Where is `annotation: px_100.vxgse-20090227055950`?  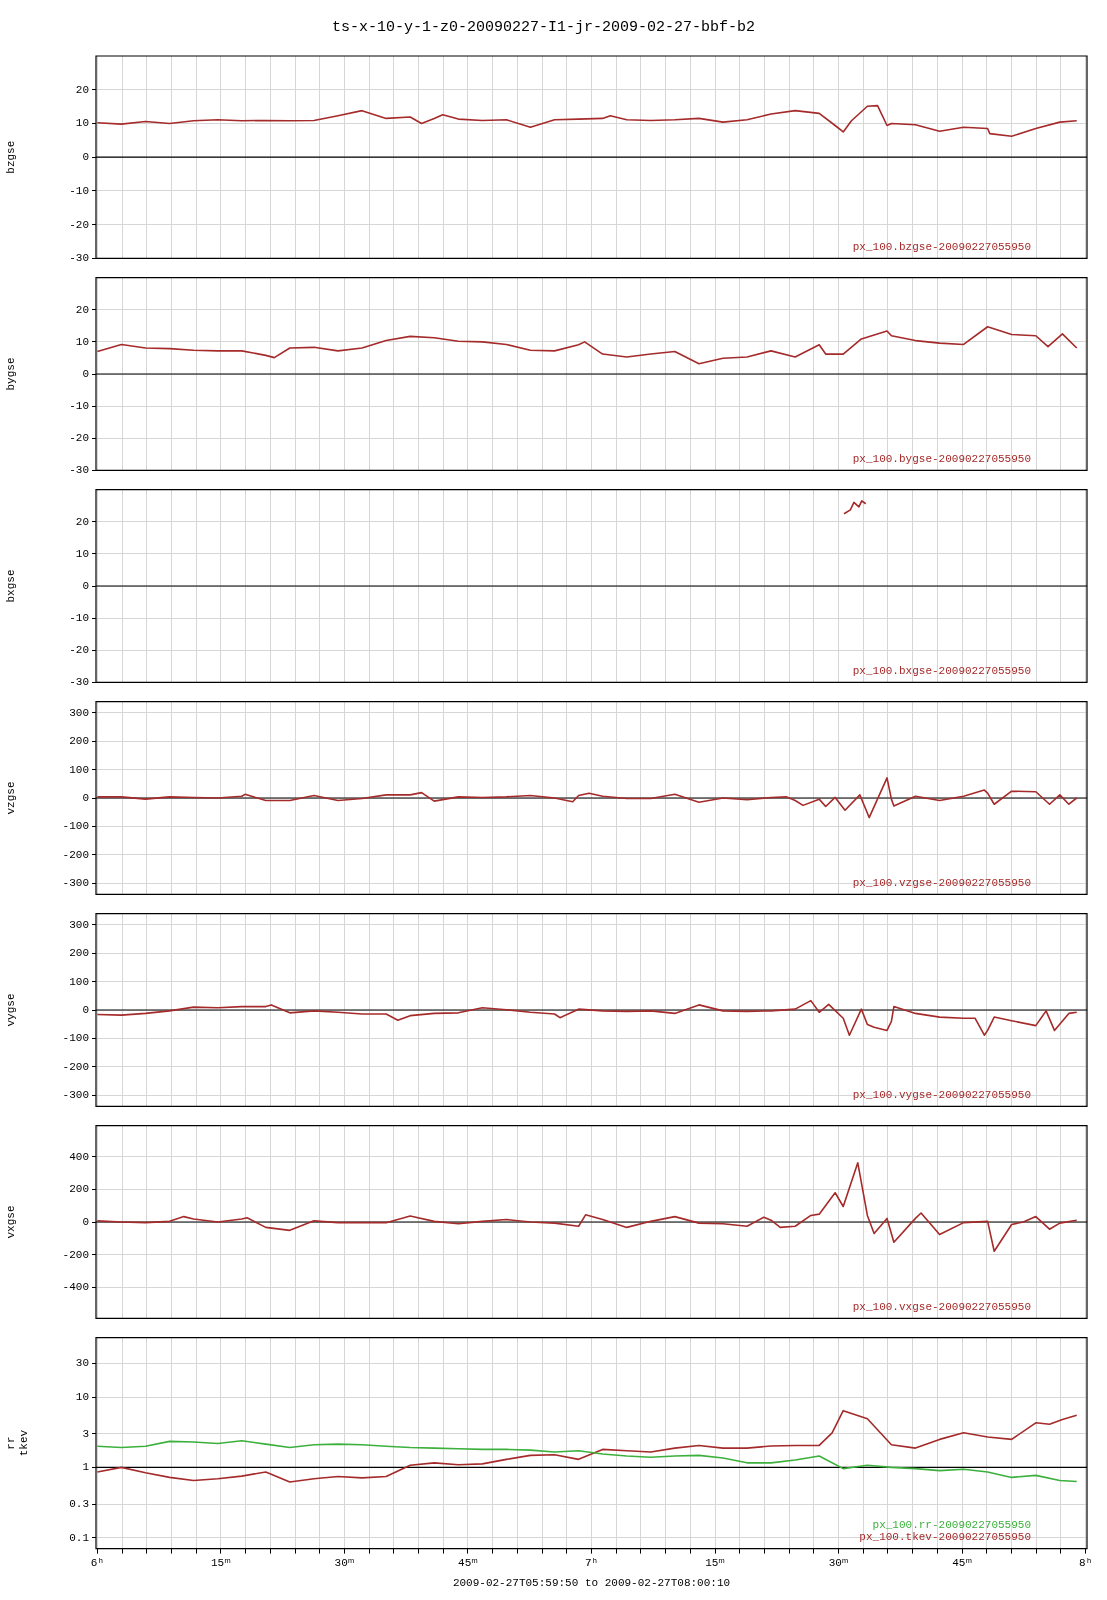
annotation: px_100.vxgse-20090227055950 is located at coordinates (941, 1306).